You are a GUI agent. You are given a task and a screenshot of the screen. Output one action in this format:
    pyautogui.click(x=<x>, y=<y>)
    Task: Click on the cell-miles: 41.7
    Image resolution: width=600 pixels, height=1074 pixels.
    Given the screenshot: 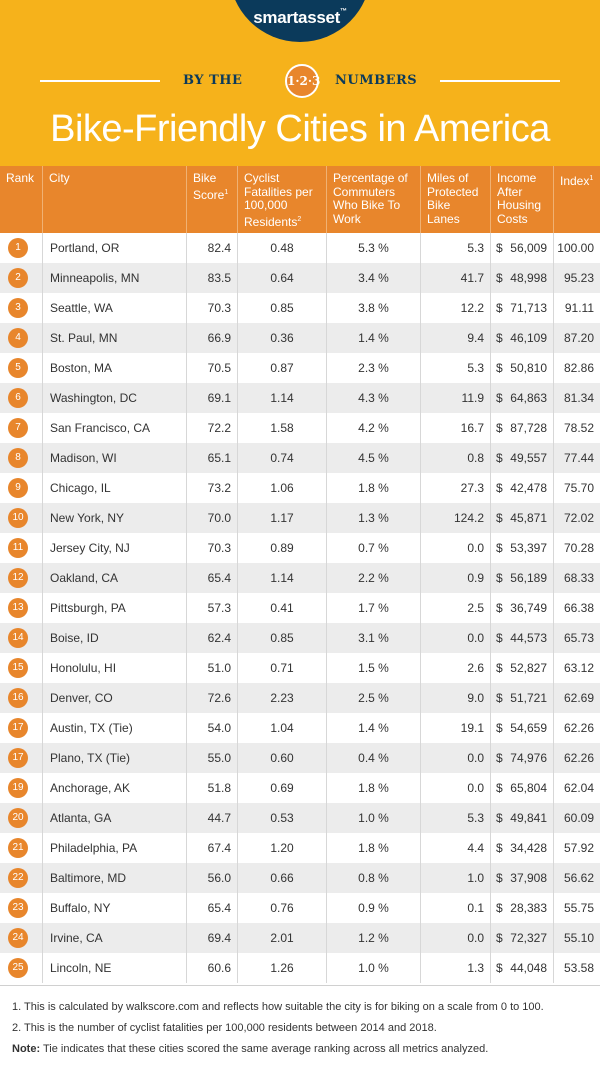 What is the action you would take?
    pyautogui.click(x=455, y=278)
    